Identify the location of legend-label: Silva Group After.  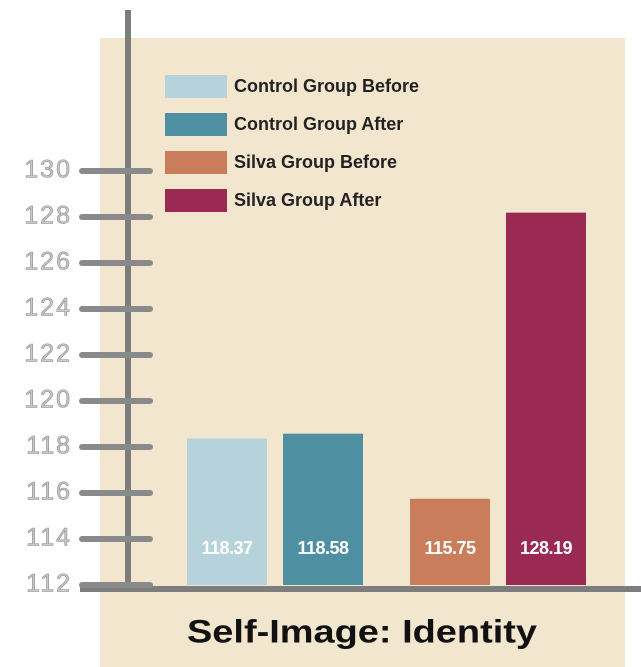
(307, 200).